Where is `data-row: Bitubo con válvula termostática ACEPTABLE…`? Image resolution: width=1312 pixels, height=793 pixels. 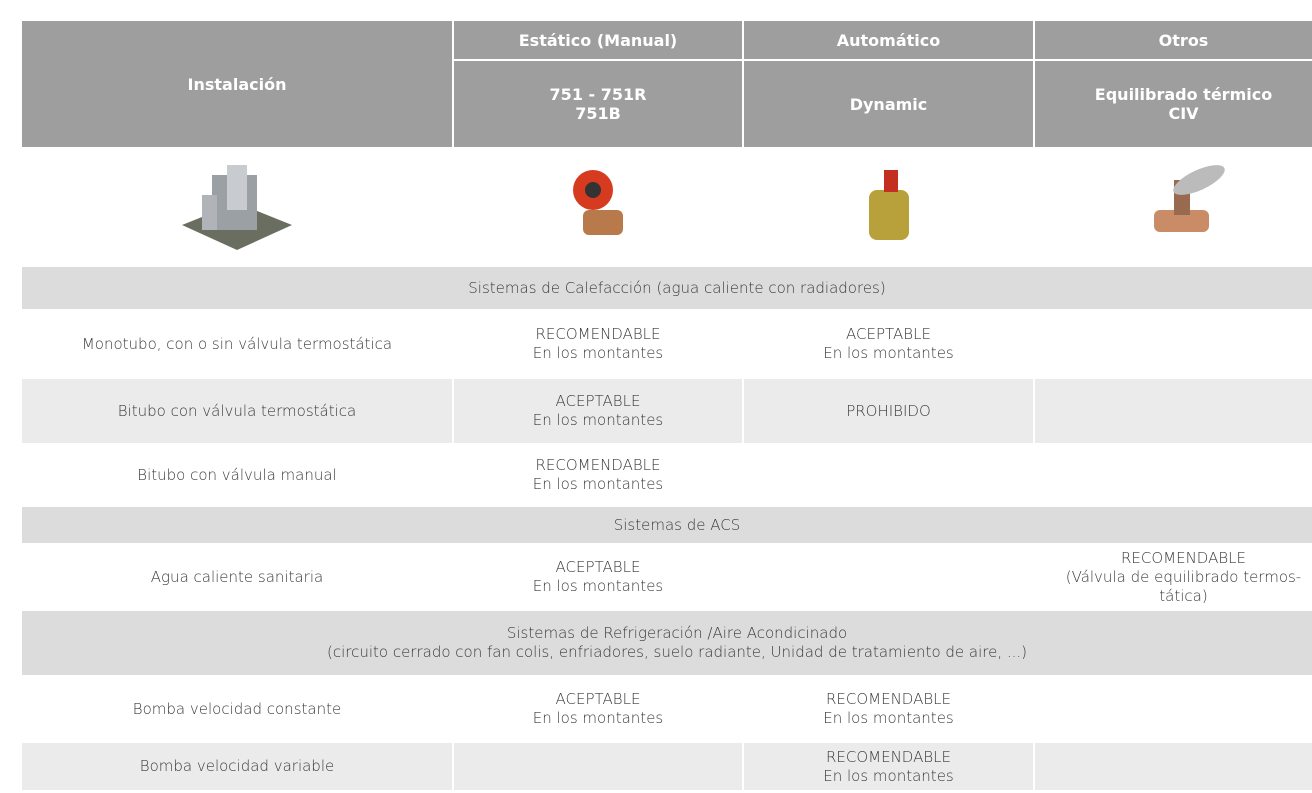 data-row: Bitubo con válvula termostática ACEPTABLE… is located at coordinates (666, 411).